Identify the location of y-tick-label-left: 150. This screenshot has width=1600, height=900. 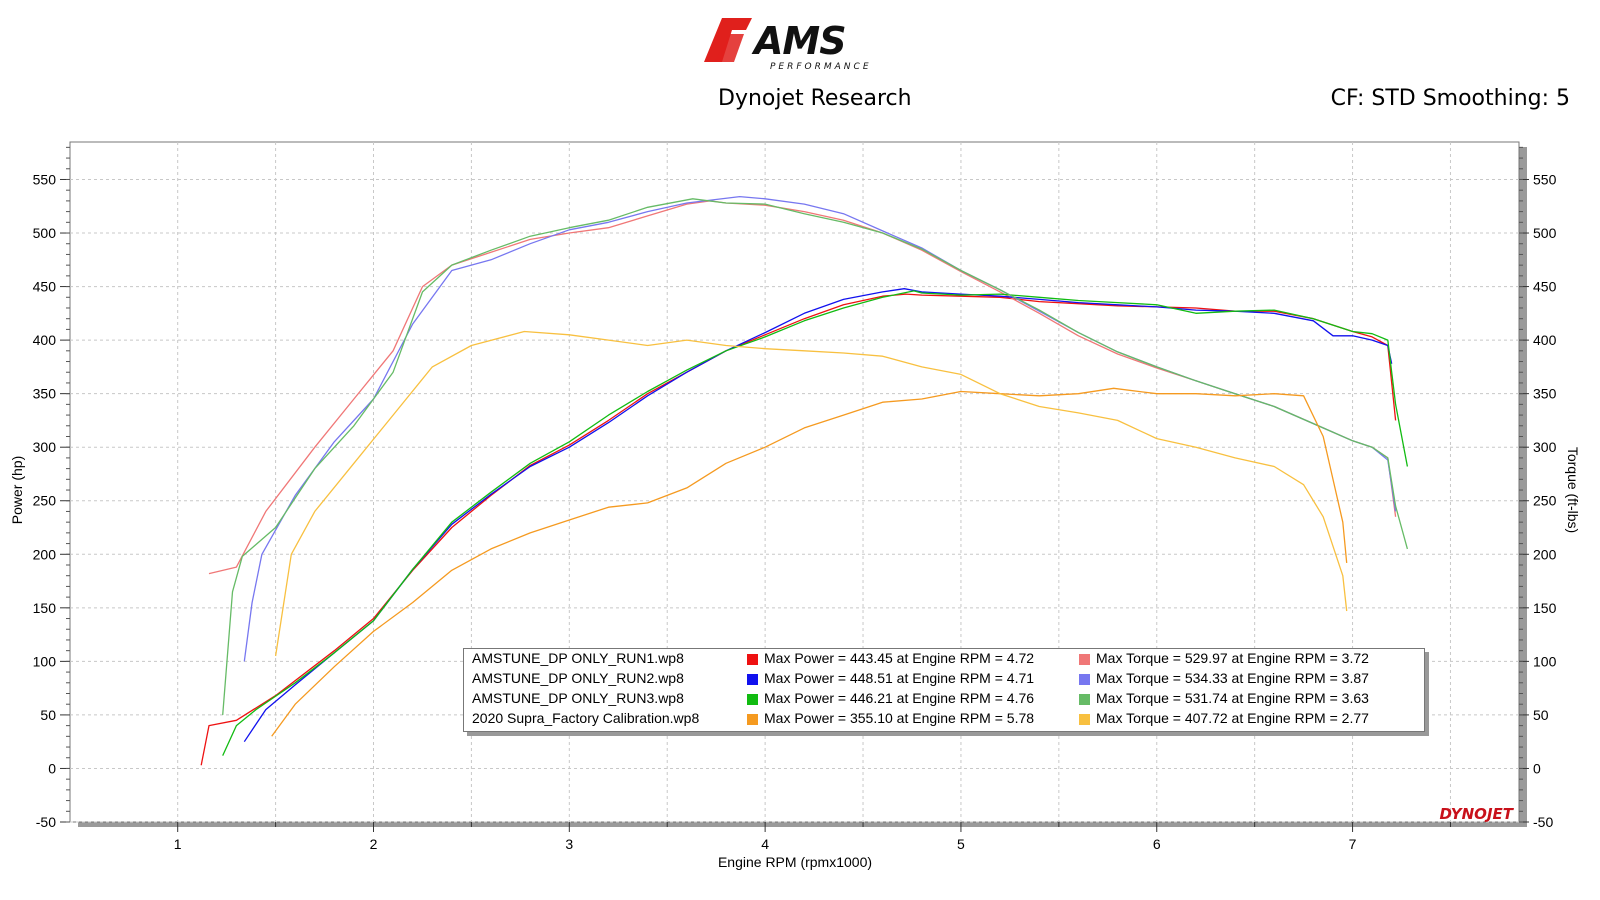
(45, 608).